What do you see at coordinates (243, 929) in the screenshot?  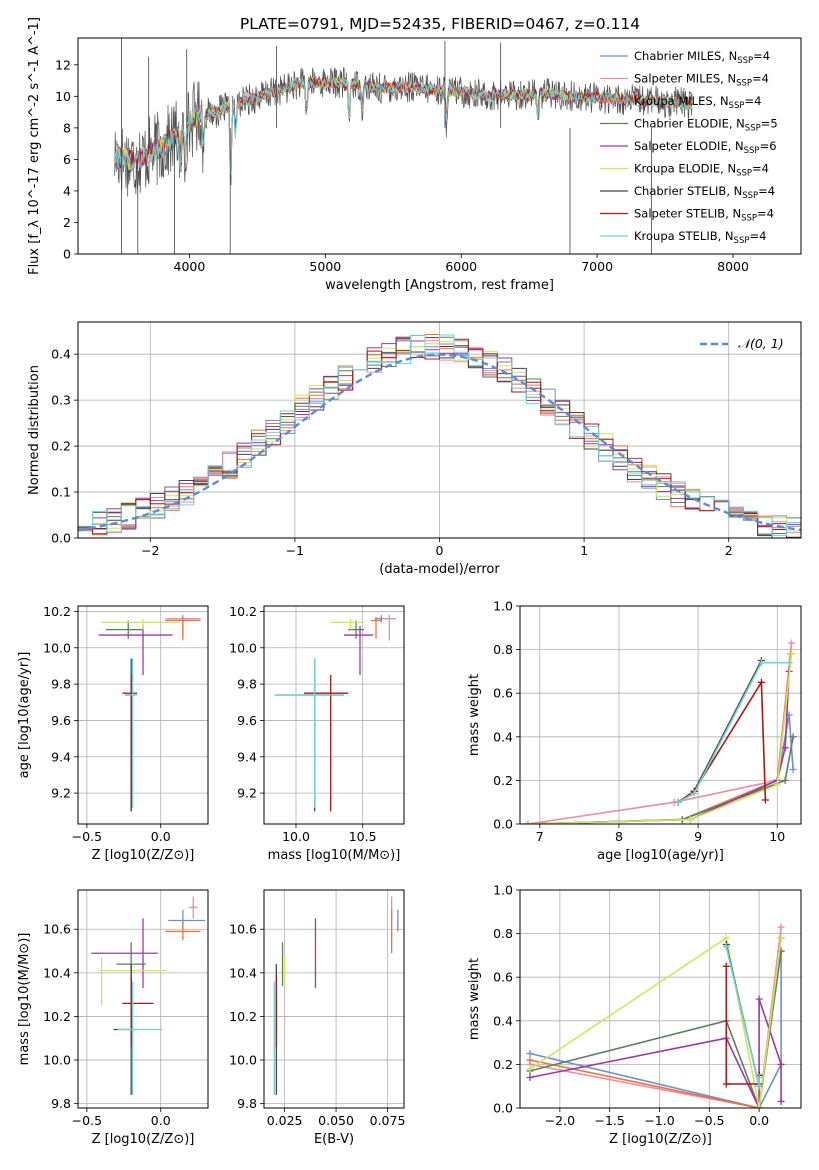 I see `mass_vs_ebv-ytick-label-4: 10.6` at bounding box center [243, 929].